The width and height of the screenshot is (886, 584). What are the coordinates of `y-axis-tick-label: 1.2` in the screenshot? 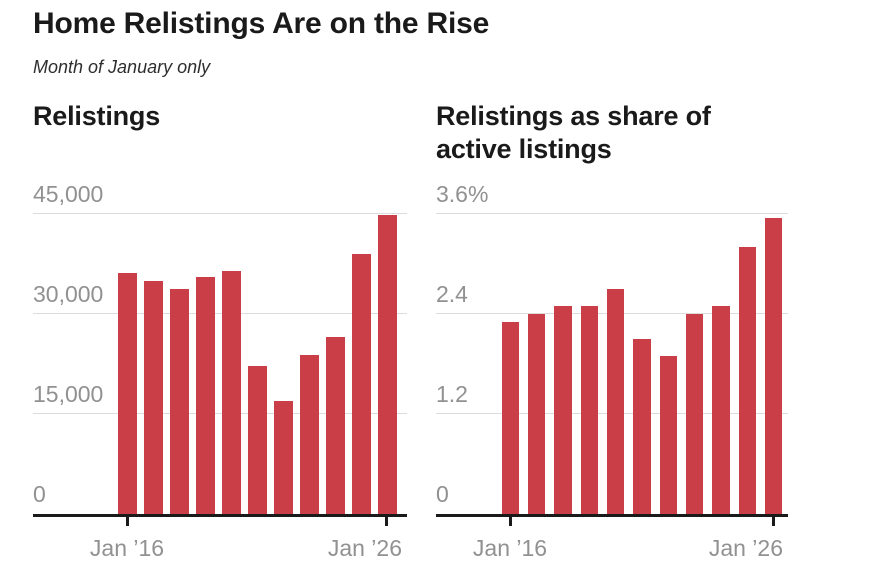 It's located at (452, 394).